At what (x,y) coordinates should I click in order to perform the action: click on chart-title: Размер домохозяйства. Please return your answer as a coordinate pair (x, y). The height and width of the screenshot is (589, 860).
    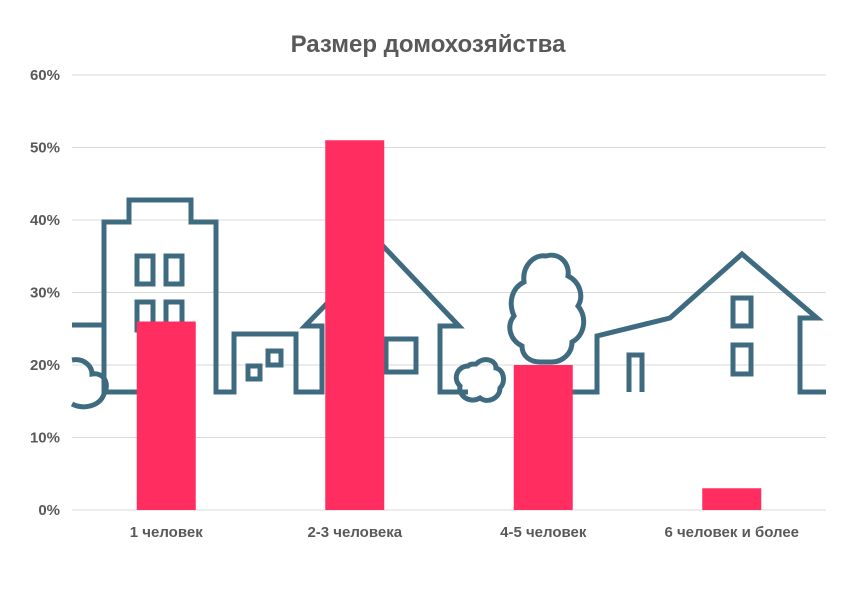
    Looking at the image, I should click on (428, 44).